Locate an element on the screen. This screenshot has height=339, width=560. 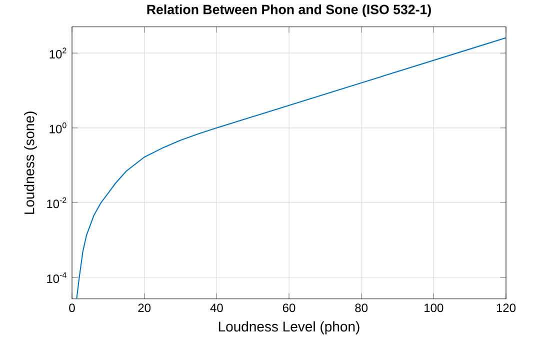
x-tick-label: 40 is located at coordinates (216, 308).